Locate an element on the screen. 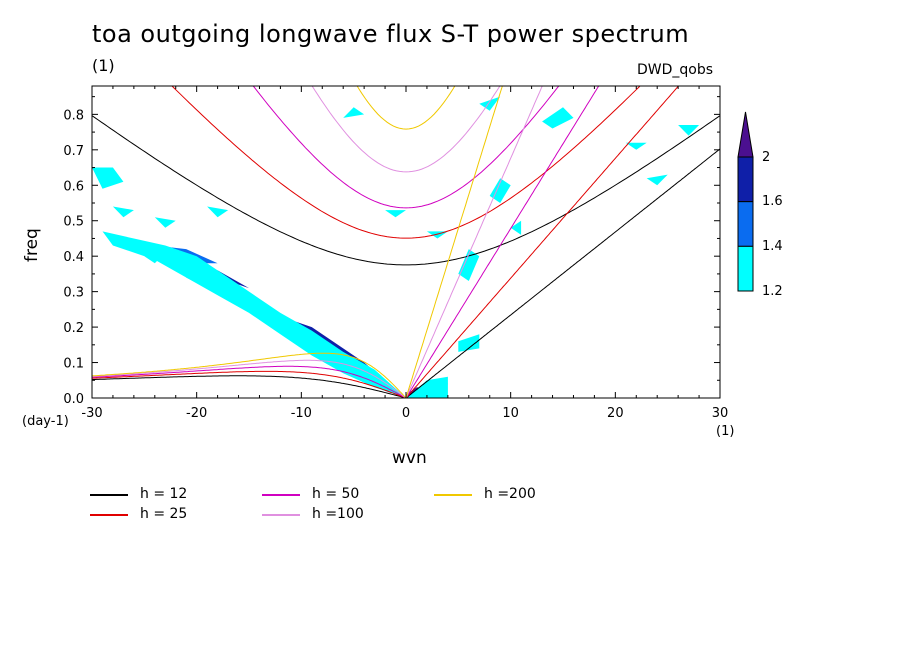 The width and height of the screenshot is (904, 654). x-tick-label: 0 is located at coordinates (406, 413).